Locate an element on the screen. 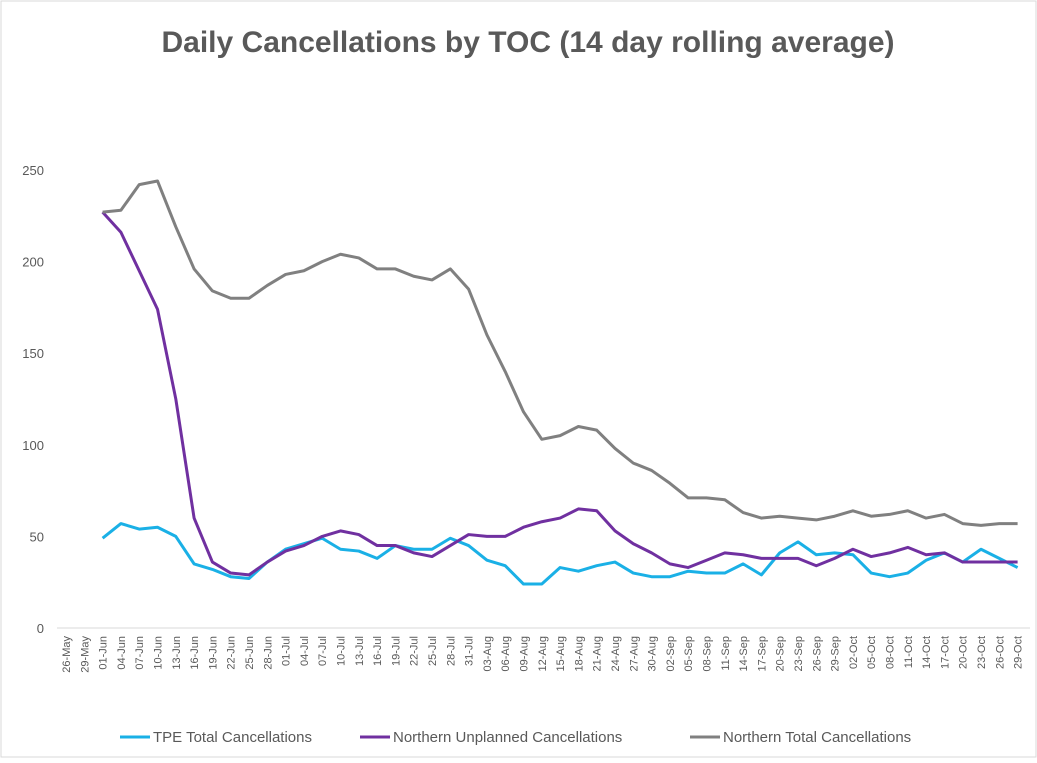  x-tick-label: 19-Jul is located at coordinates (396, 651).